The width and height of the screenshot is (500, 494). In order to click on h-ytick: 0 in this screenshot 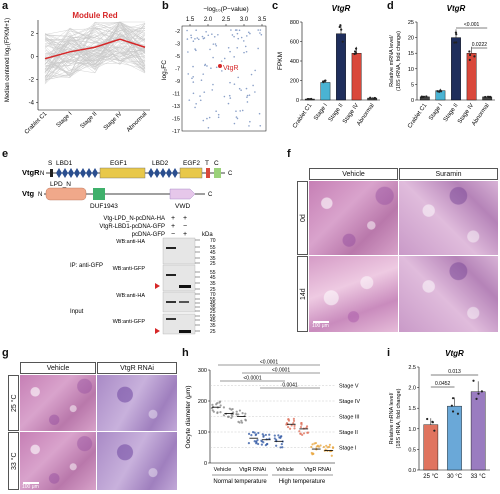, I will do `click(205, 464)`.